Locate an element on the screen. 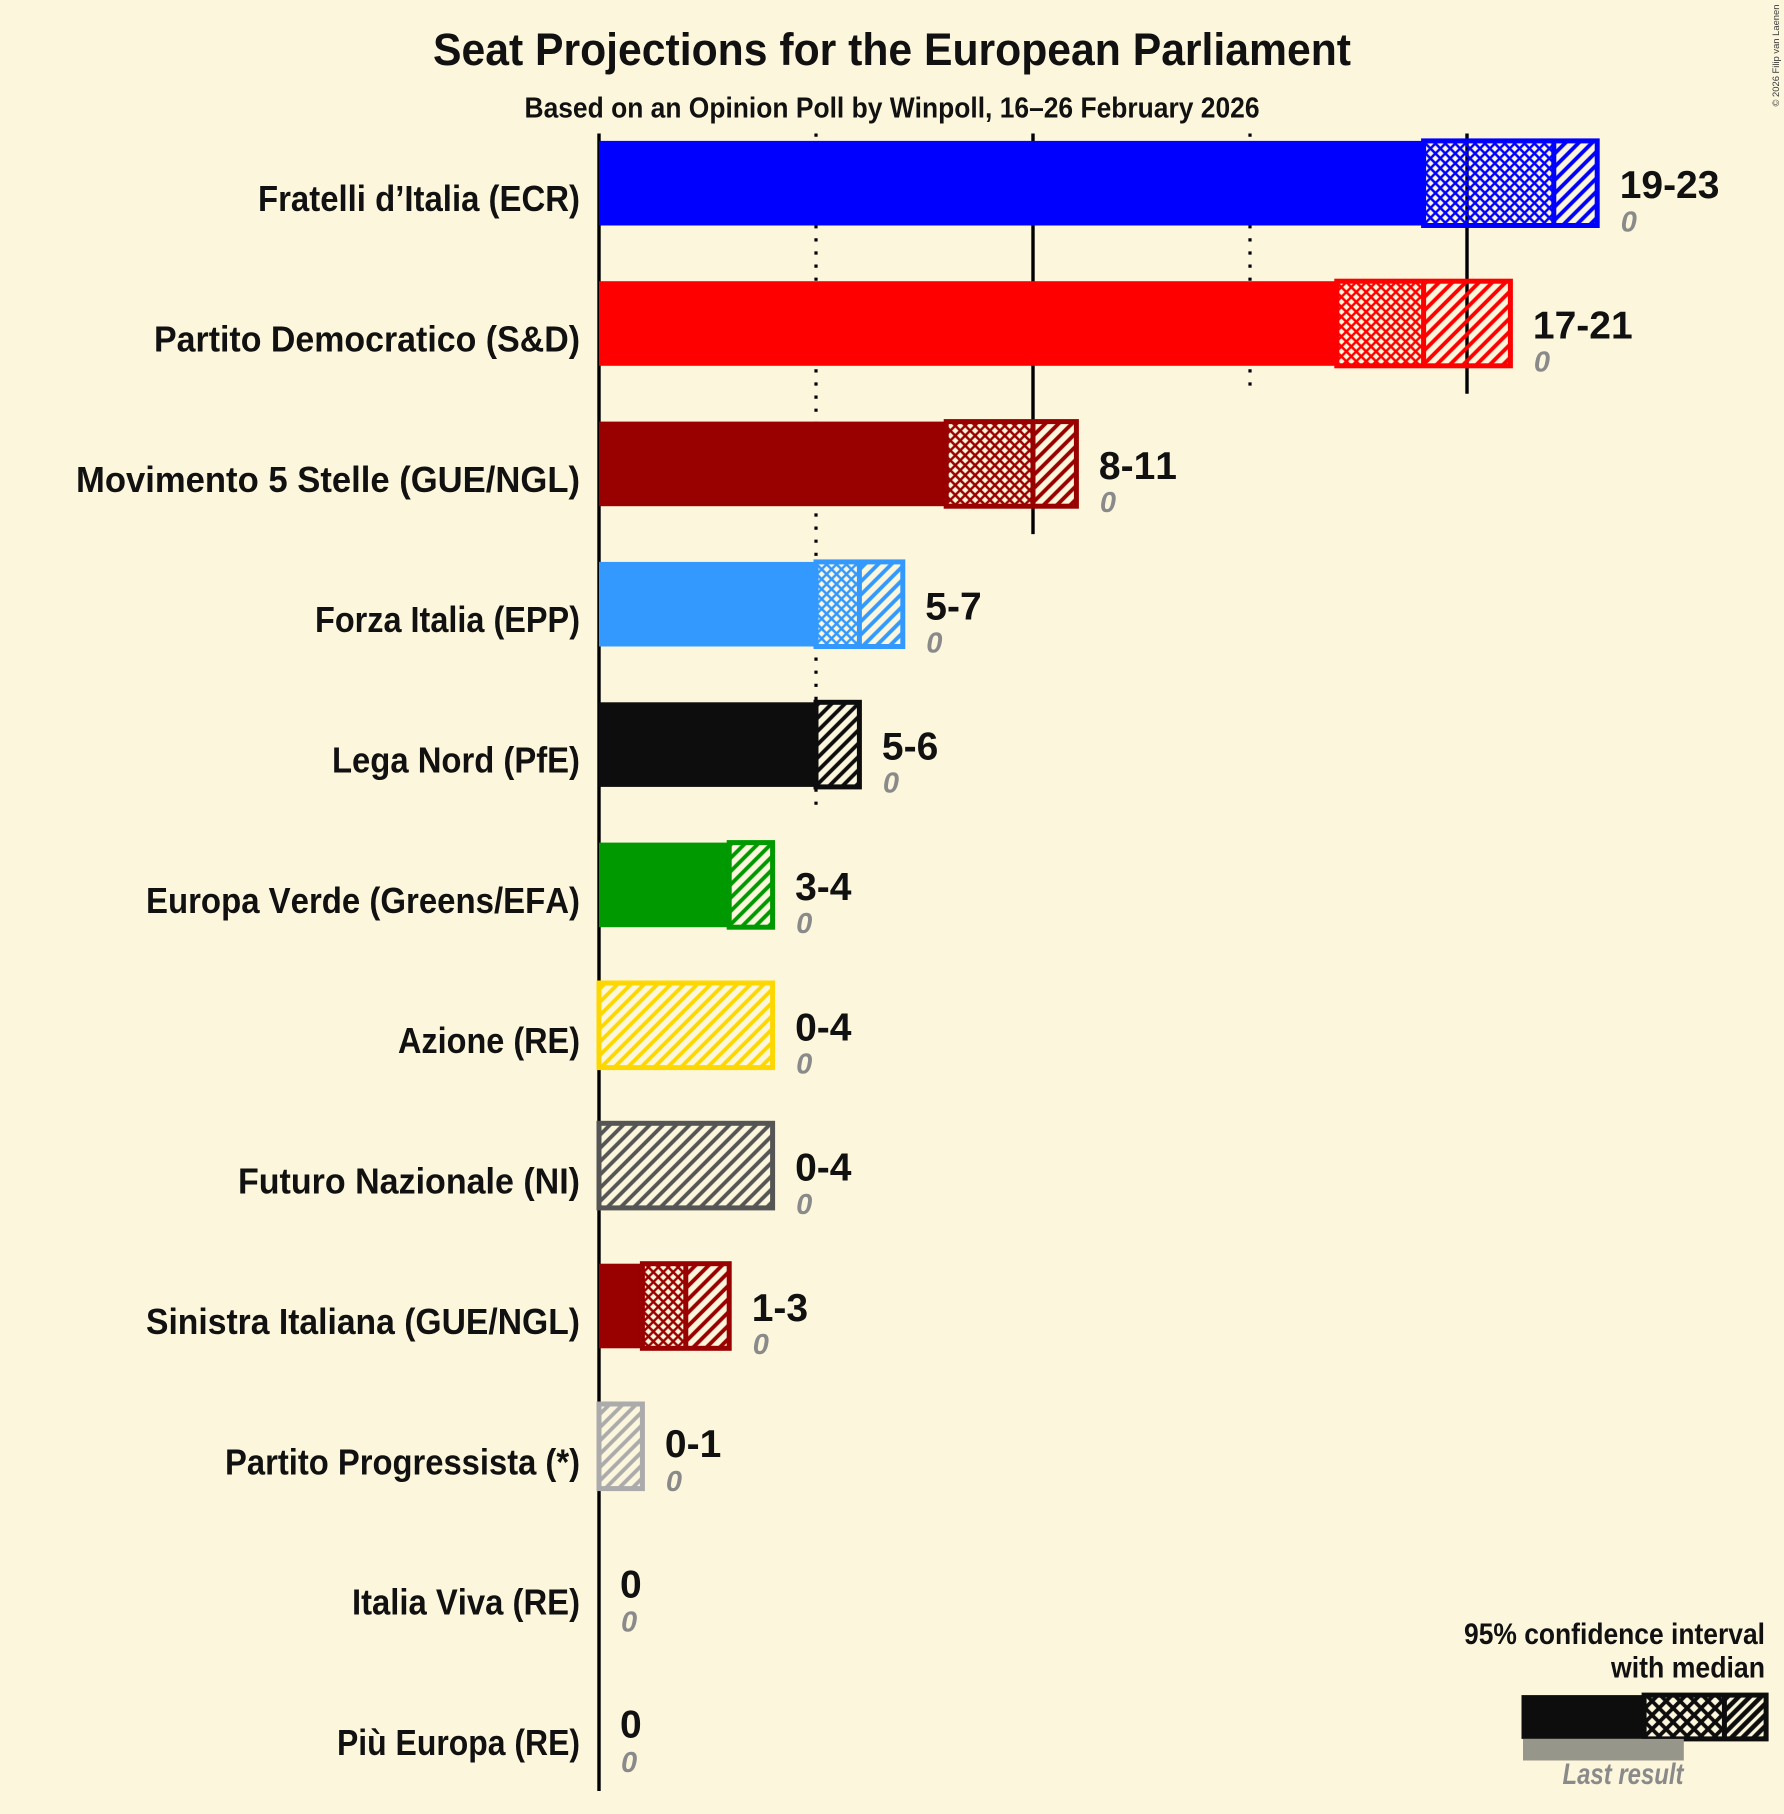 This screenshot has width=1784, height=1814. svg-text: © 2026 Filip van Laenen is located at coordinates (1776, 56).